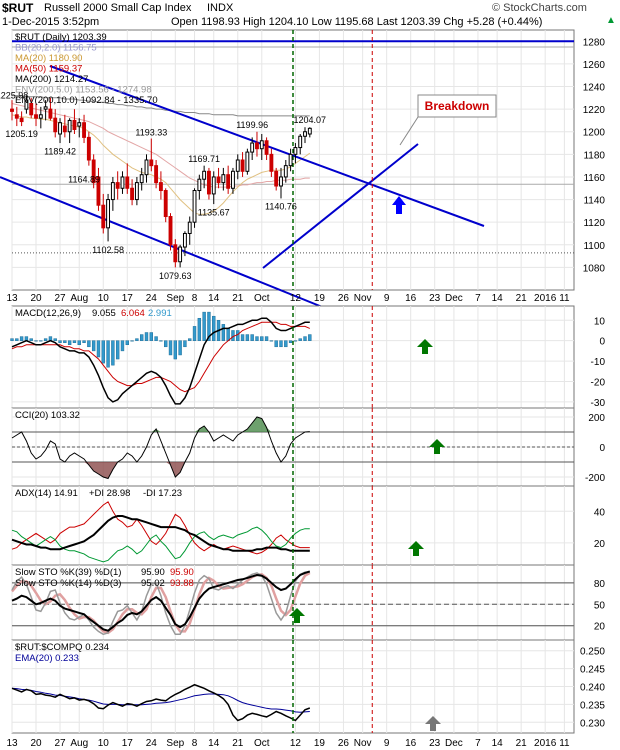 This screenshot has width=620, height=750. What do you see at coordinates (498, 743) in the screenshot?
I see `x-axis-label: 14` at bounding box center [498, 743].